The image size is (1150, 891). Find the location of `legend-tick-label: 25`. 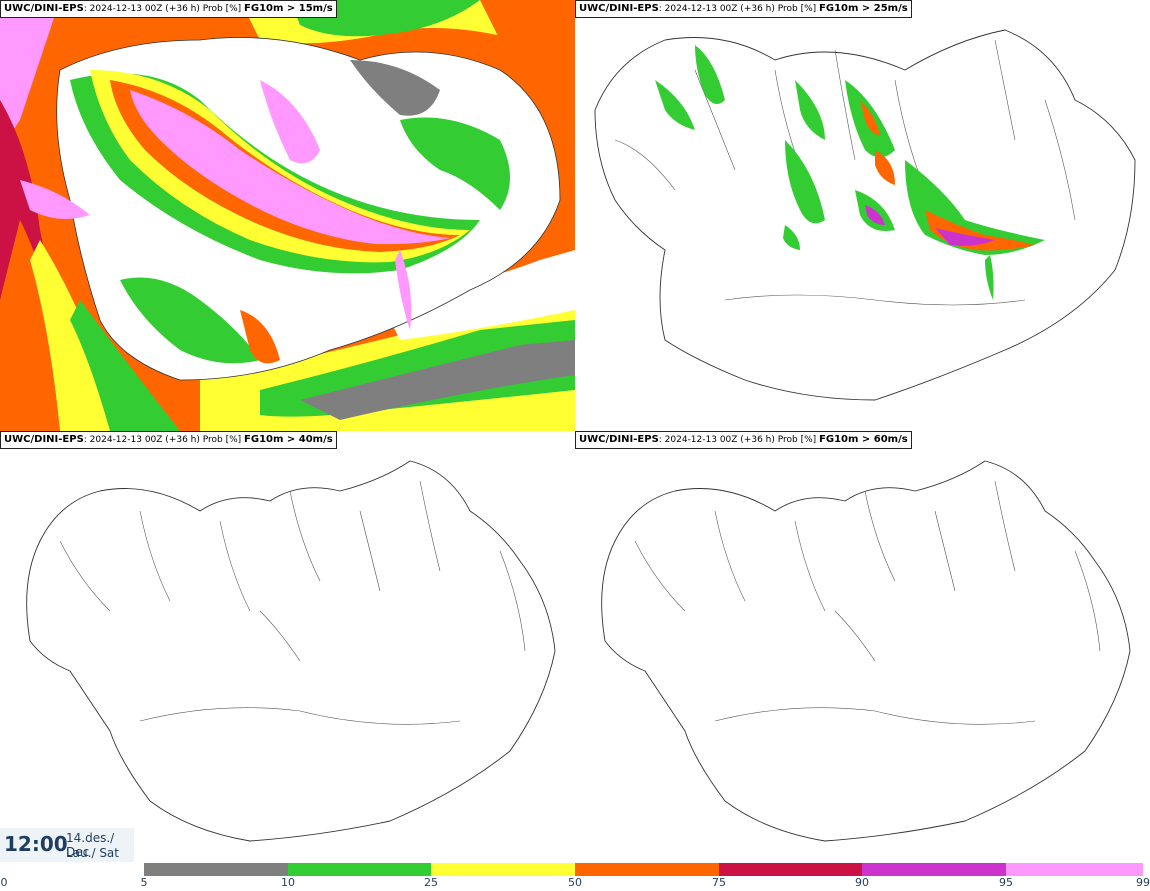

legend-tick-label: 25 is located at coordinates (431, 882).